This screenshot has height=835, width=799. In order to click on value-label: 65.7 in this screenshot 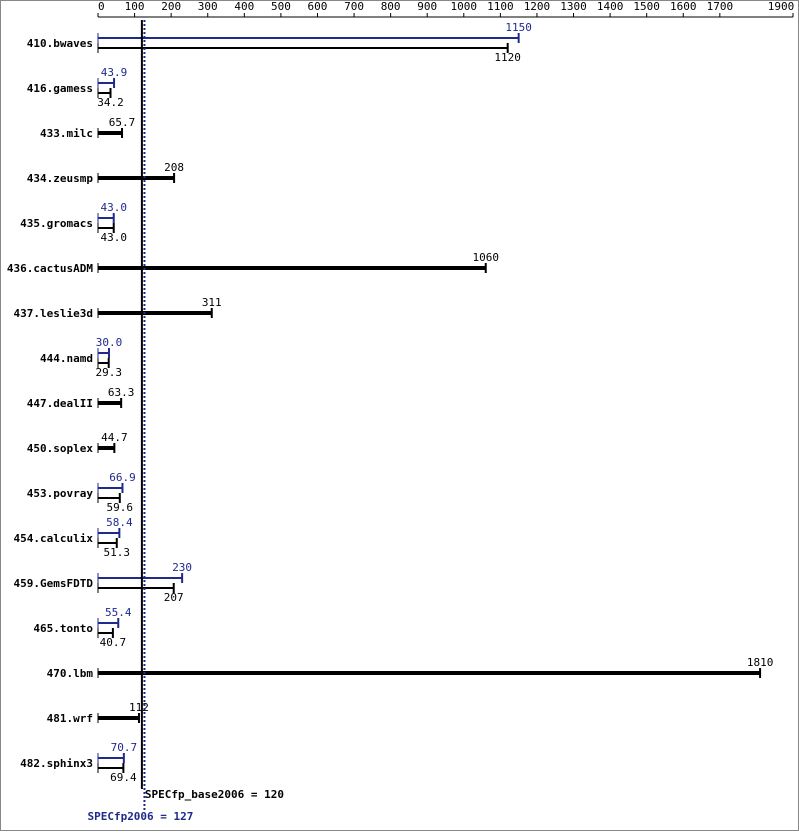, I will do `click(122, 122)`.